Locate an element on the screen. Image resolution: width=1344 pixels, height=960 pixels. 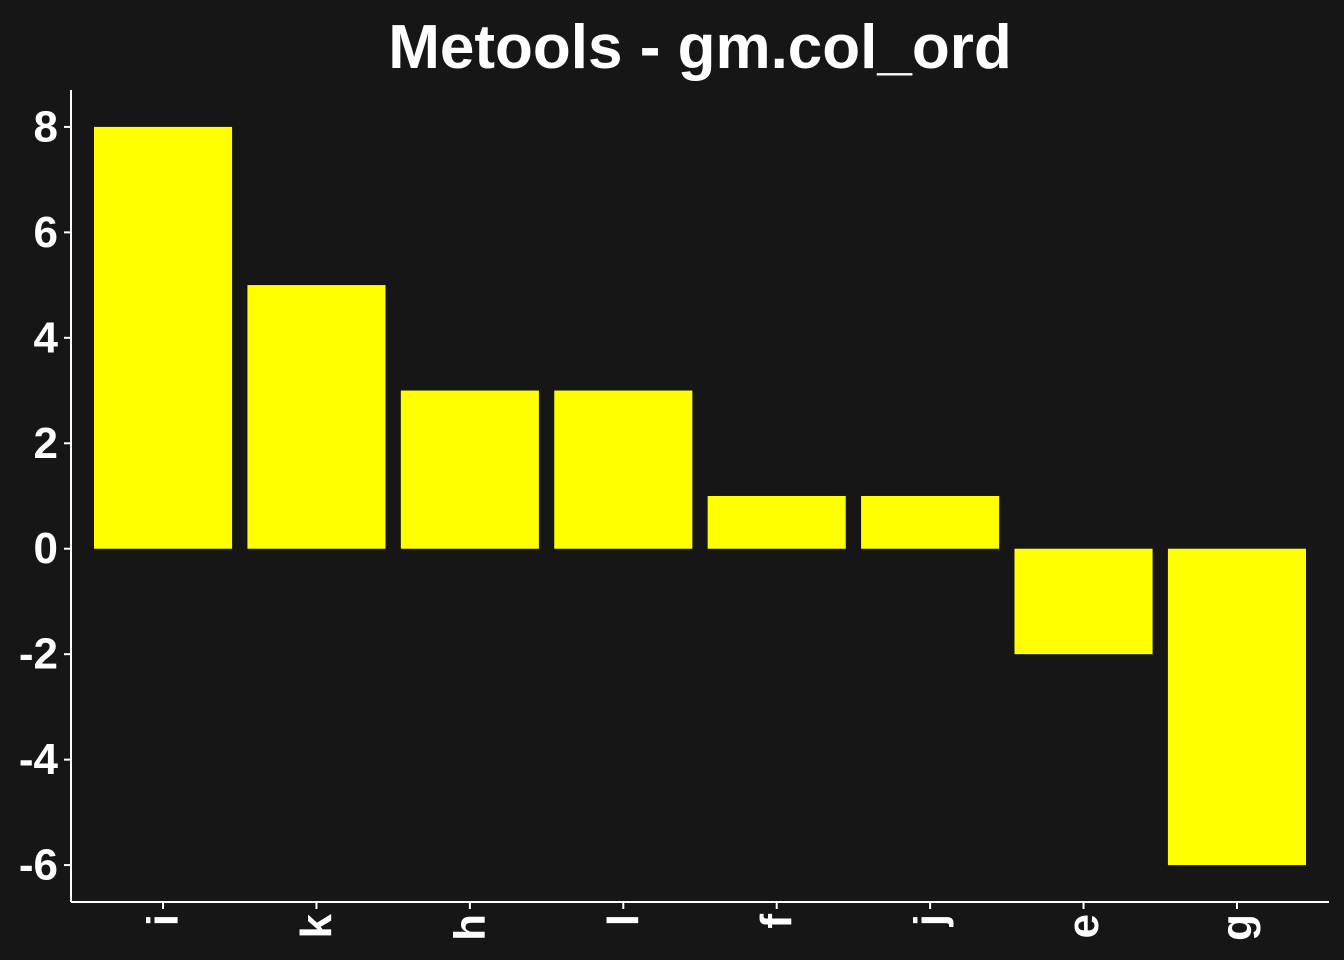
x-tick-label-k: k is located at coordinates (316, 925).